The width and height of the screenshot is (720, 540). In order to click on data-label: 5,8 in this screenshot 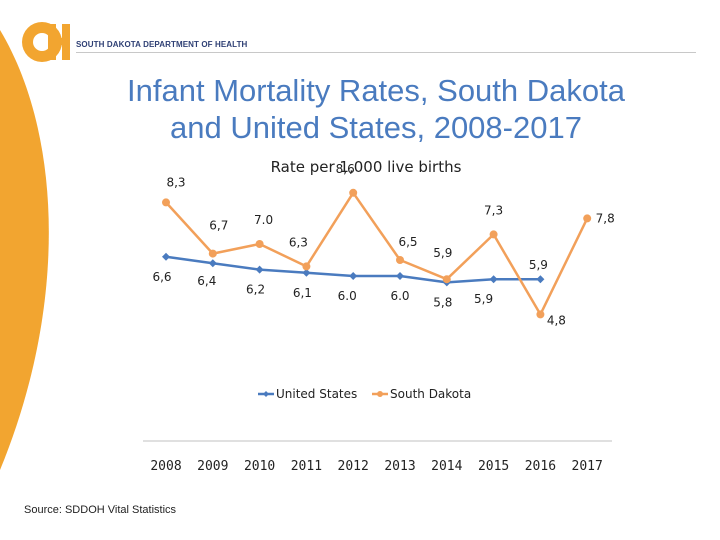, I will do `click(442, 302)`.